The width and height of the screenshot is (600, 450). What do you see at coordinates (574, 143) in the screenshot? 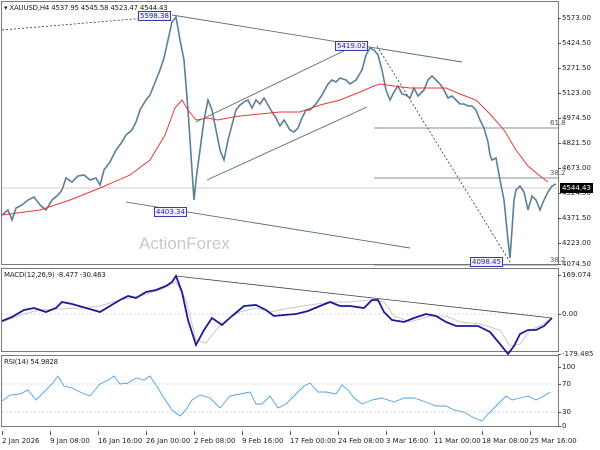
I see `price-tick: 4821.50` at bounding box center [574, 143].